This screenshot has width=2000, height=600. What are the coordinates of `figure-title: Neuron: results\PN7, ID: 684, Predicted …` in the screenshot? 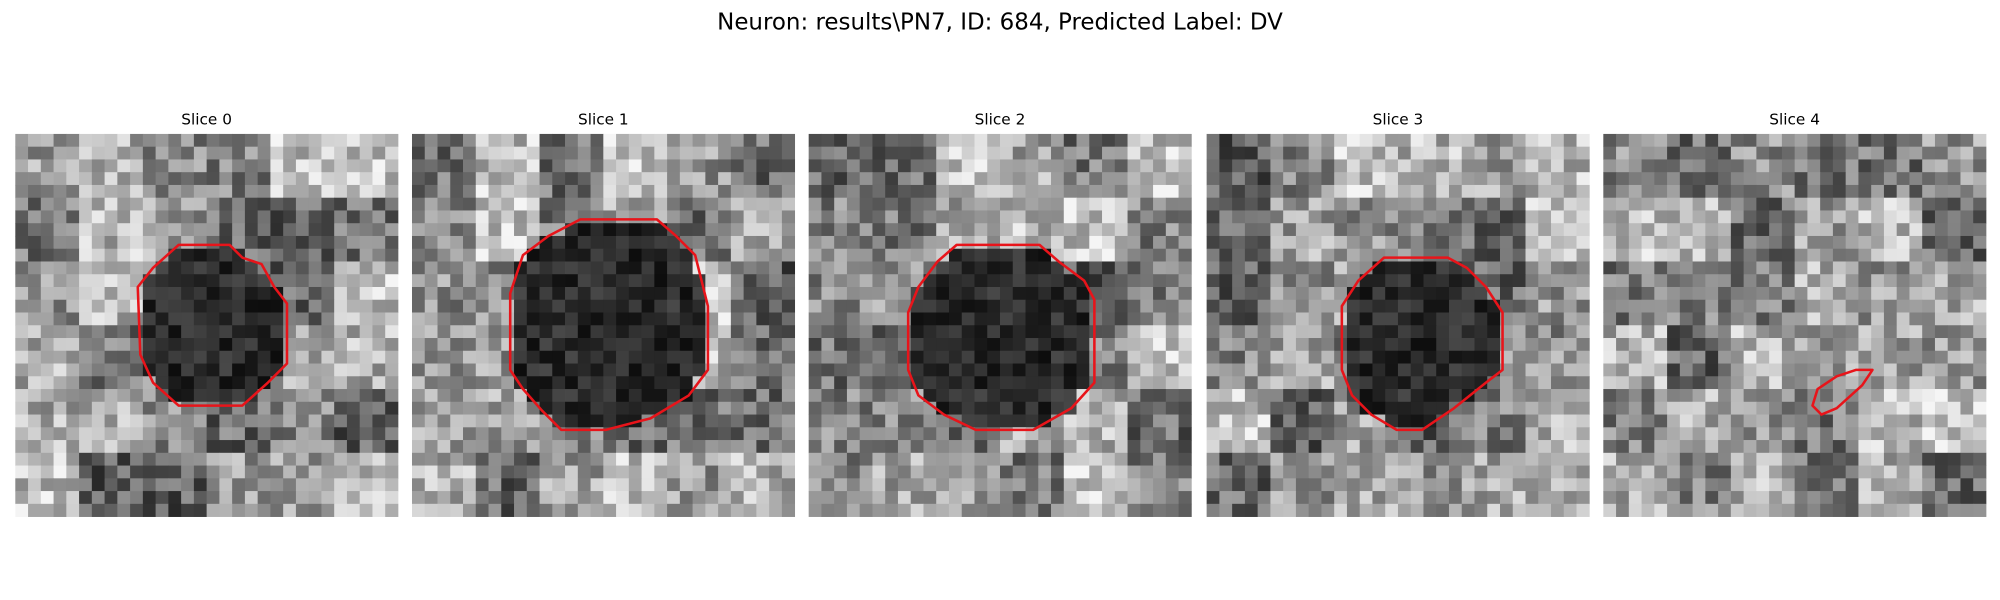 It's located at (1000, 22).